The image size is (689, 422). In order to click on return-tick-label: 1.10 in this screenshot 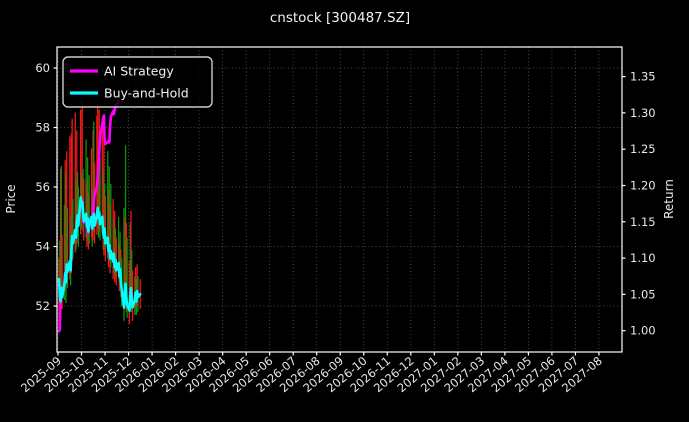, I will do `click(643, 258)`.